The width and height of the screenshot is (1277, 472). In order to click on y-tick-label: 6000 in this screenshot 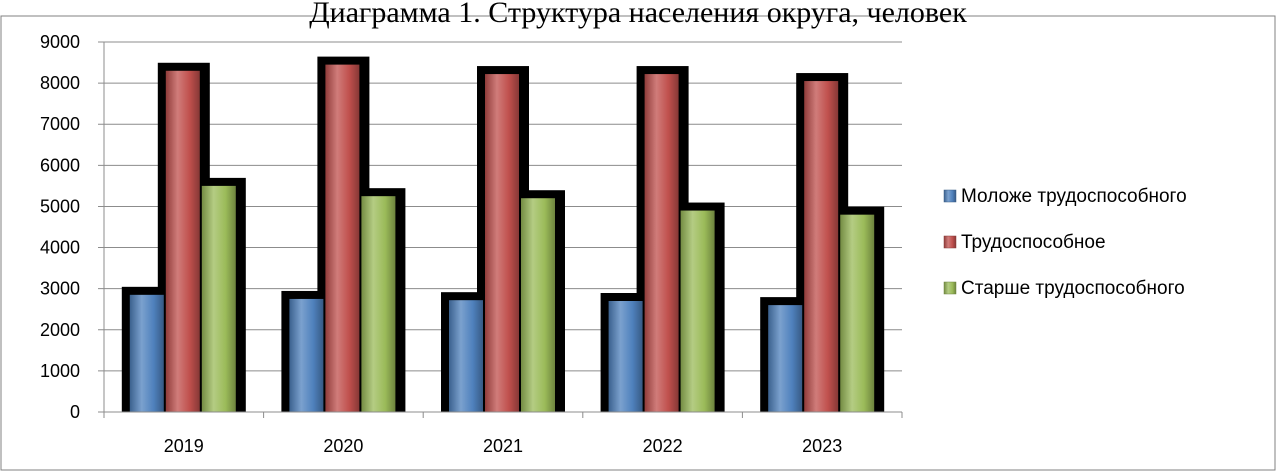, I will do `click(60, 165)`.